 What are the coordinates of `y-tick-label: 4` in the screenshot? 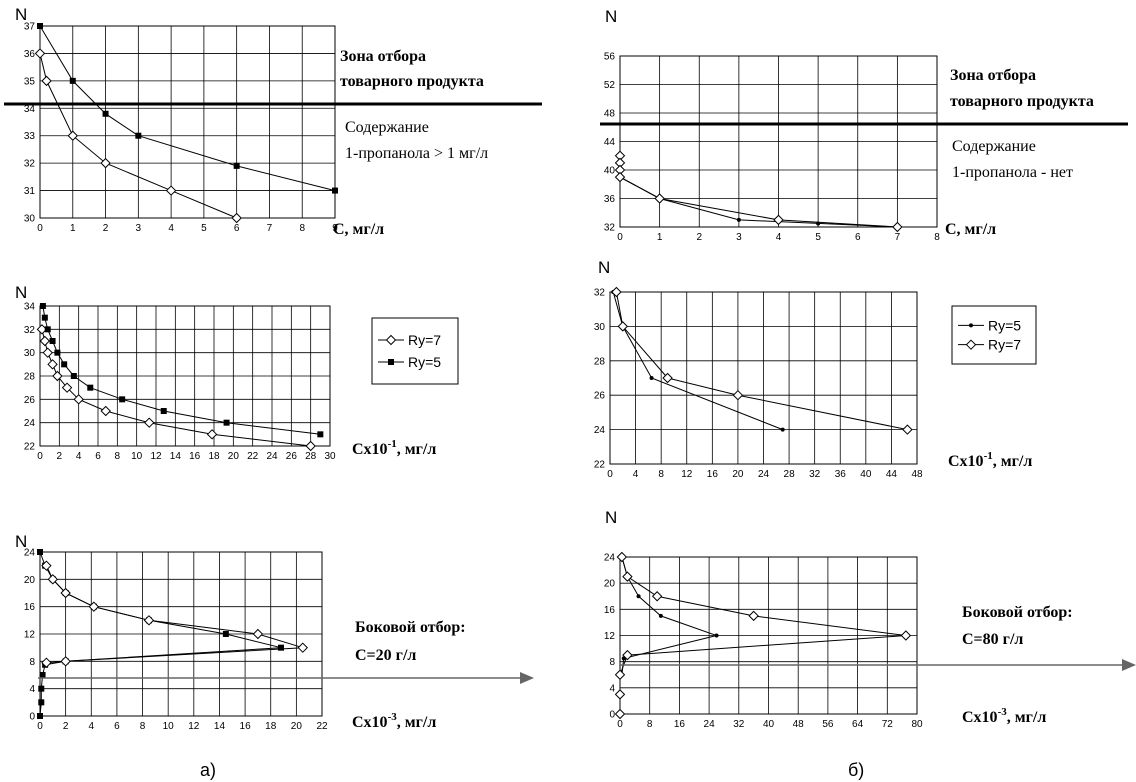 It's located at (612, 688).